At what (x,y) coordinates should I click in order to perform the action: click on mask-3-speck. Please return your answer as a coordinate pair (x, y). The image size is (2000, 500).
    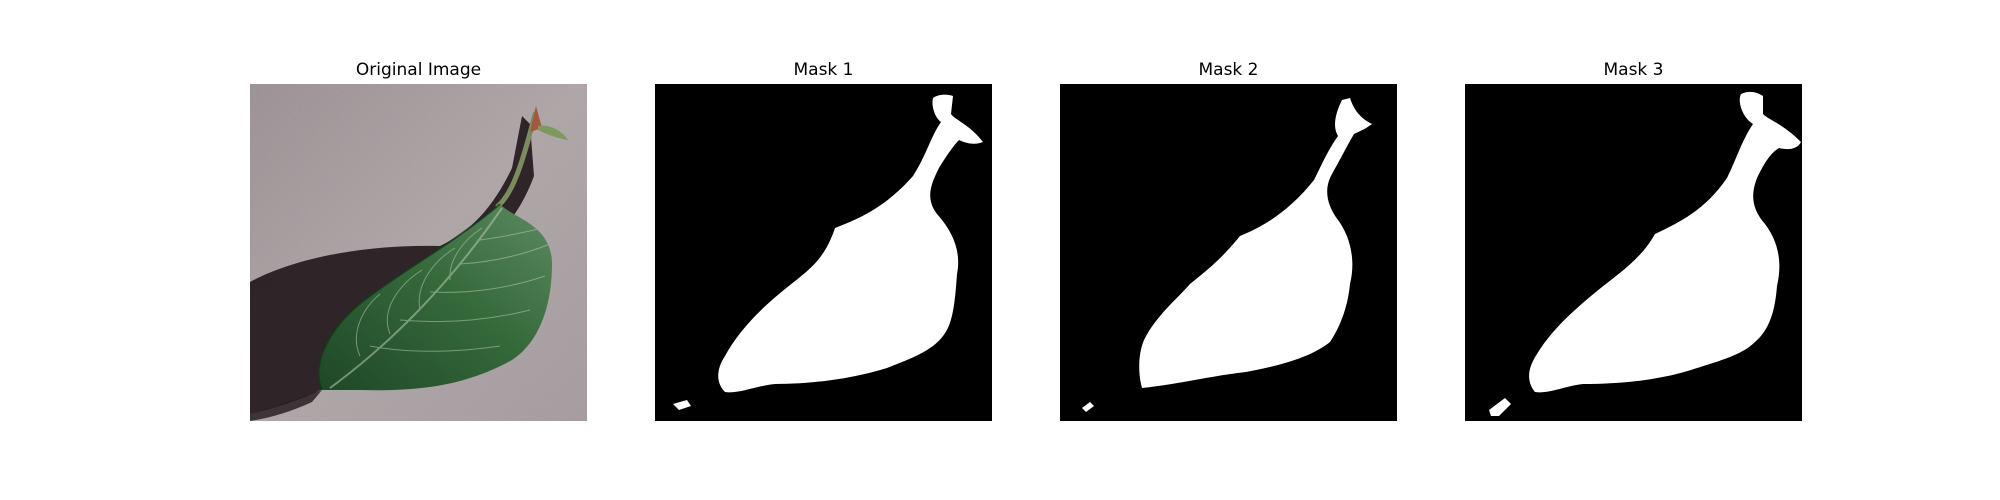
    Looking at the image, I should click on (1500, 407).